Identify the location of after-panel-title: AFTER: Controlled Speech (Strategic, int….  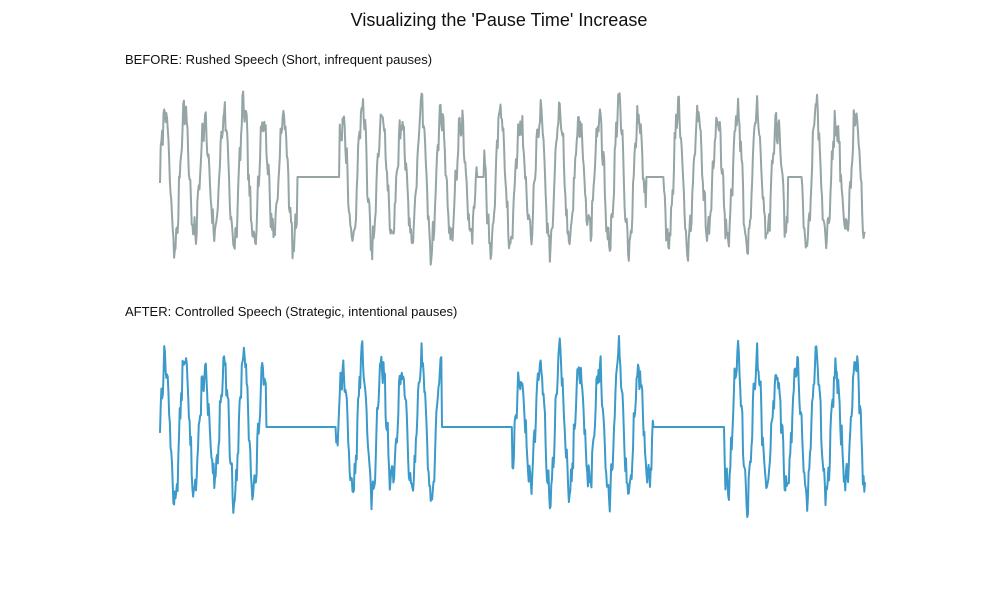
(291, 311).